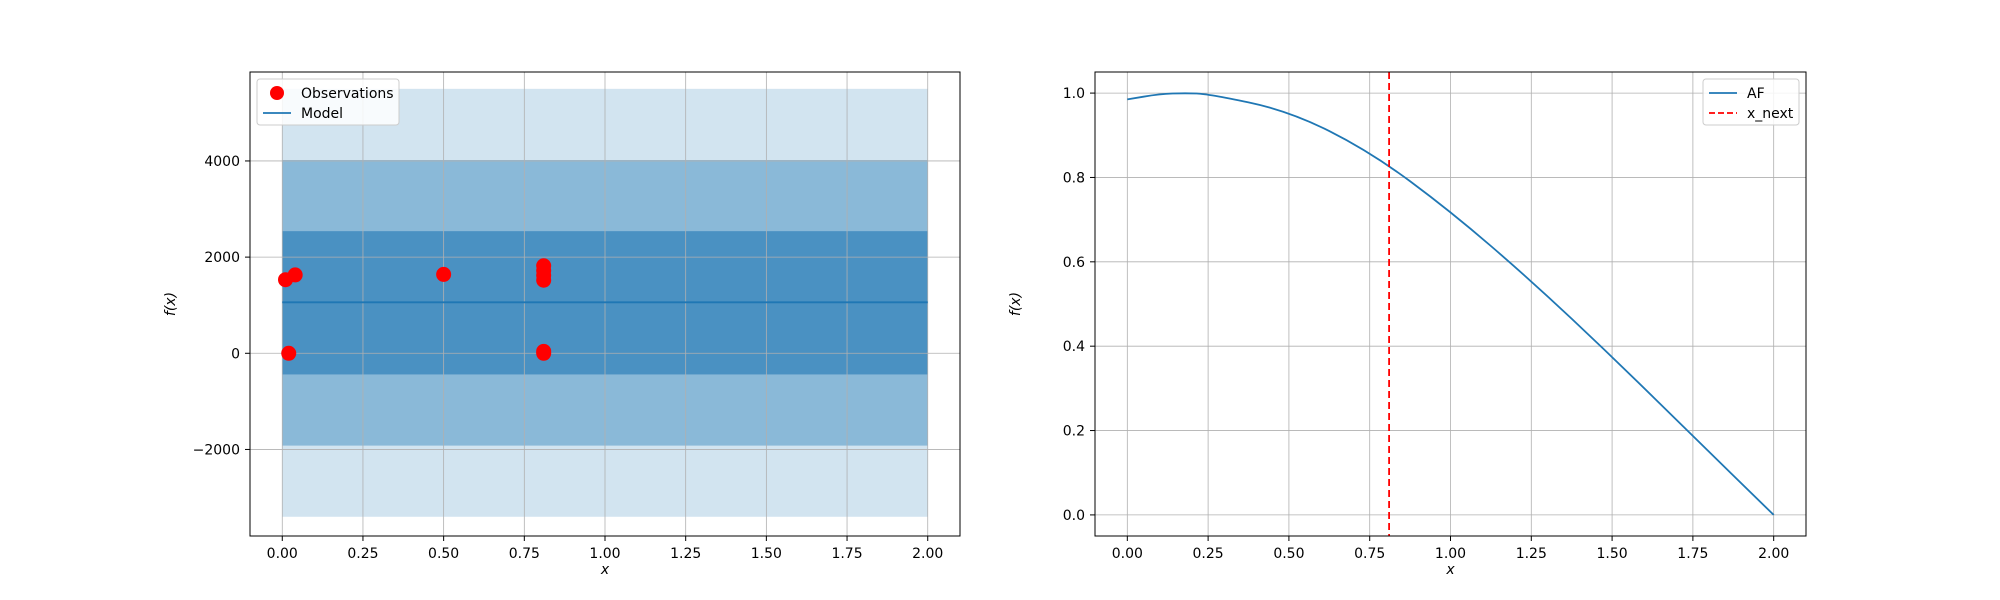  I want to click on y-tick-label: 2000, so click(222, 258).